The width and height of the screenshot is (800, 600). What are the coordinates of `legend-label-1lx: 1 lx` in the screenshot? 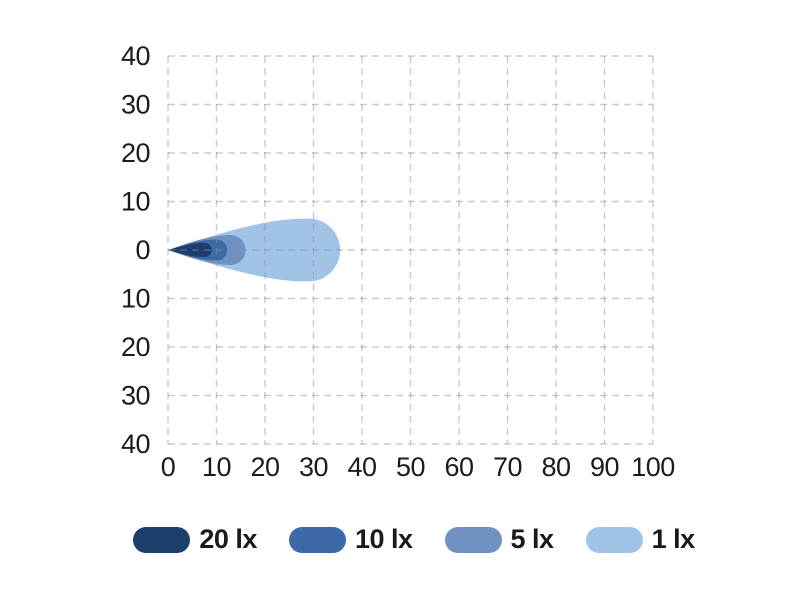 It's located at (673, 539).